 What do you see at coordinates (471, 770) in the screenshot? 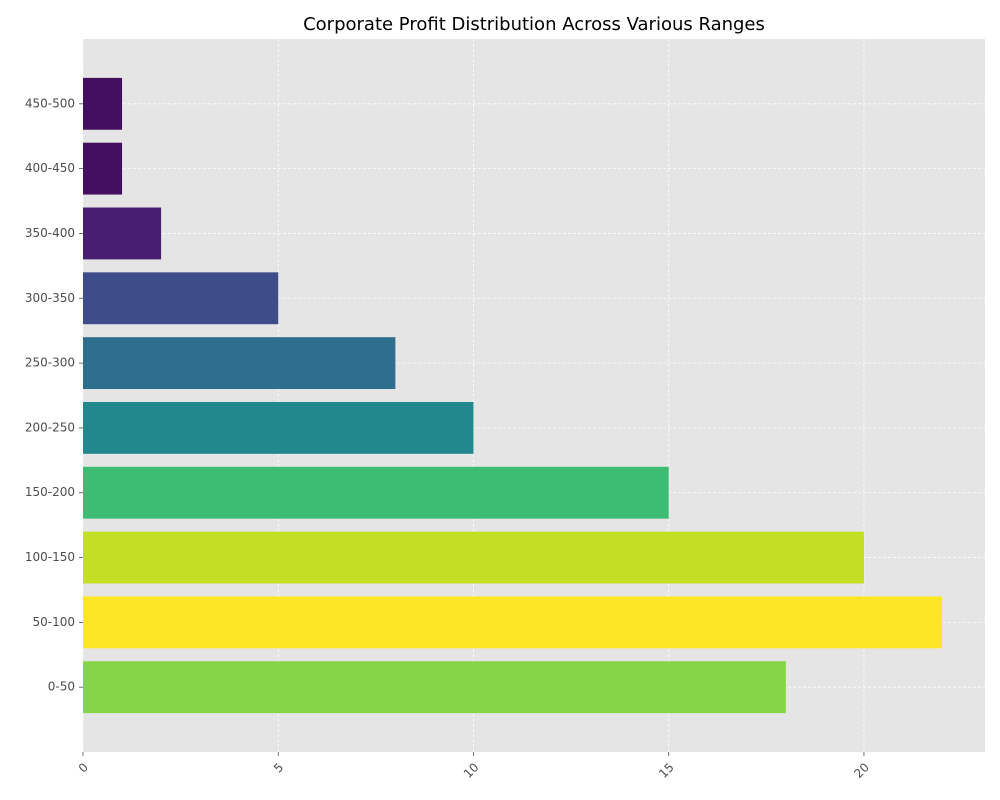
I see `x-tick-label: 10` at bounding box center [471, 770].